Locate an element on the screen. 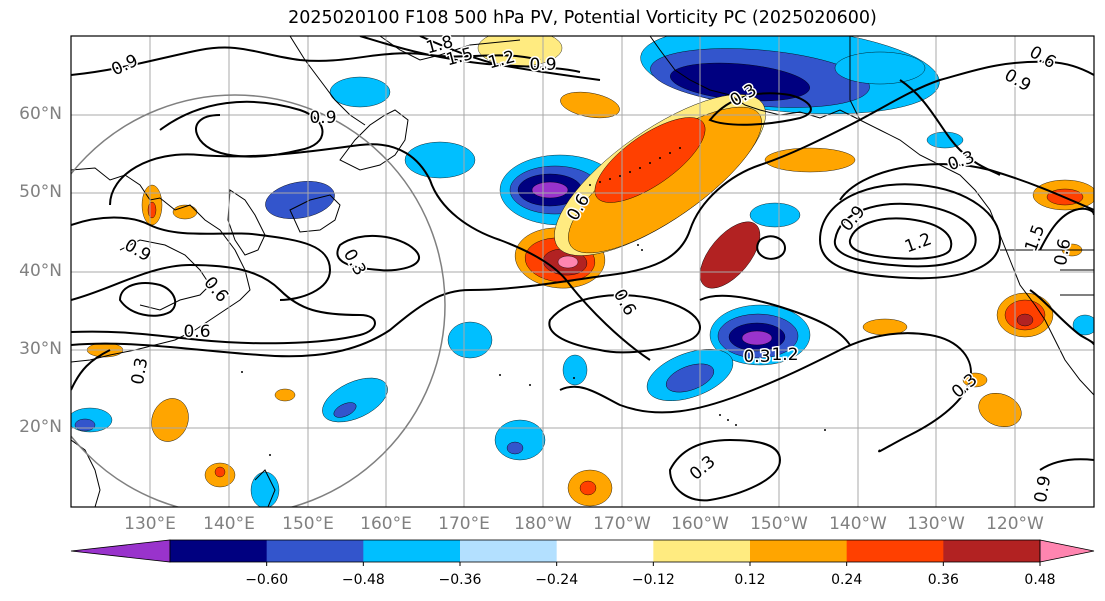 This screenshot has width=1105, height=601. colorbar-tick-label: −0.12 is located at coordinates (653, 580).